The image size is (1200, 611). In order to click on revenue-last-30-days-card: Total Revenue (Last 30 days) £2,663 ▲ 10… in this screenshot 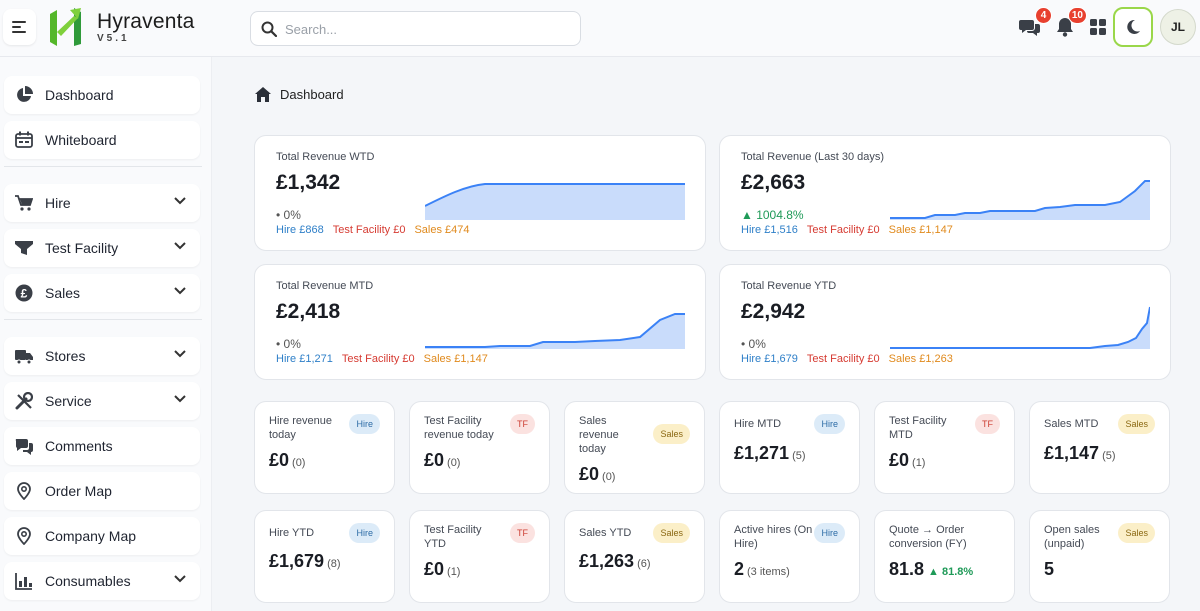, I will do `click(945, 193)`.